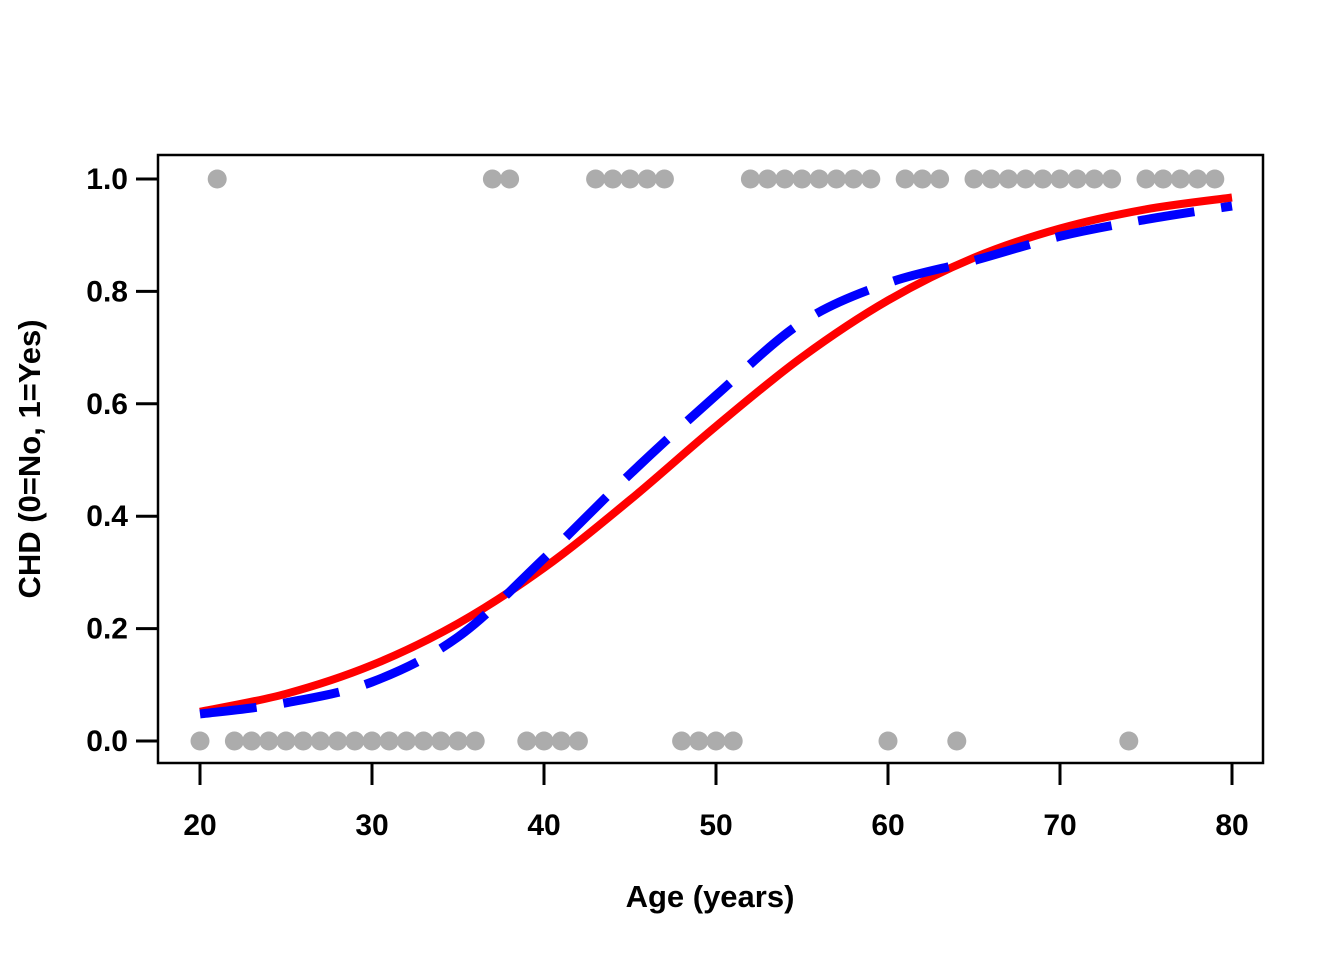 The height and width of the screenshot is (960, 1344). I want to click on y-tick-label: 0.8, so click(107, 291).